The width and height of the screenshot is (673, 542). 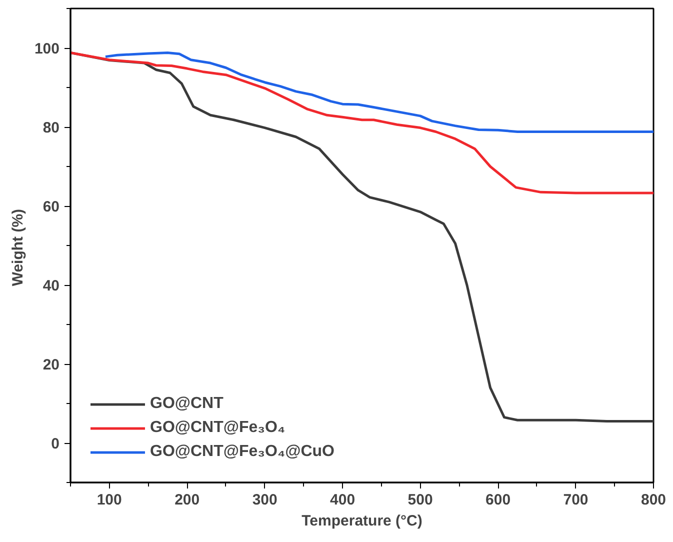 What do you see at coordinates (51, 207) in the screenshot?
I see `y-tick-label: 60` at bounding box center [51, 207].